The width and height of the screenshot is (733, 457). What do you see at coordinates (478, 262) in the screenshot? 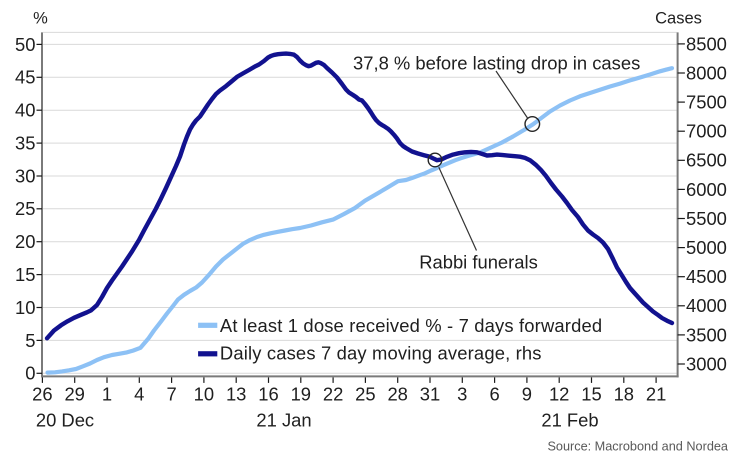
I see `svg-text: Rabbi funerals` at bounding box center [478, 262].